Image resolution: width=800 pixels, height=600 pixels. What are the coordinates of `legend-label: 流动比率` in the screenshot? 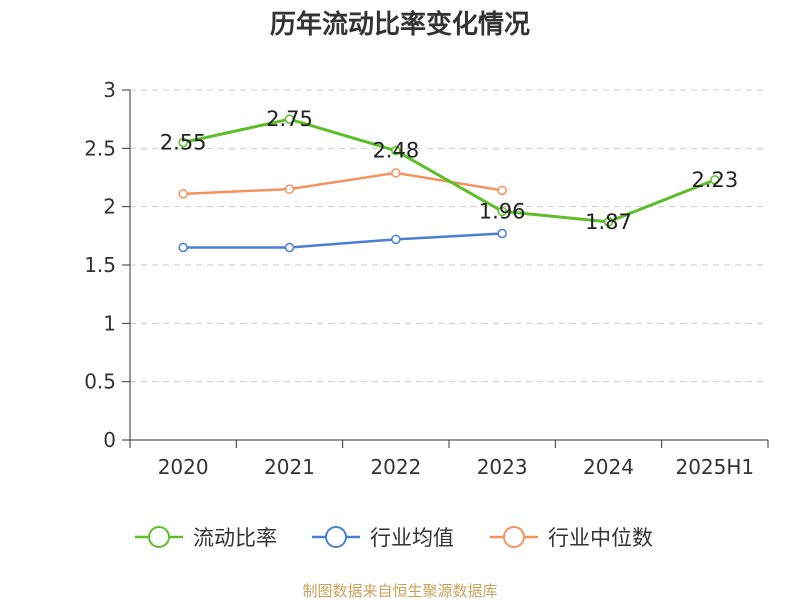 It's located at (235, 538).